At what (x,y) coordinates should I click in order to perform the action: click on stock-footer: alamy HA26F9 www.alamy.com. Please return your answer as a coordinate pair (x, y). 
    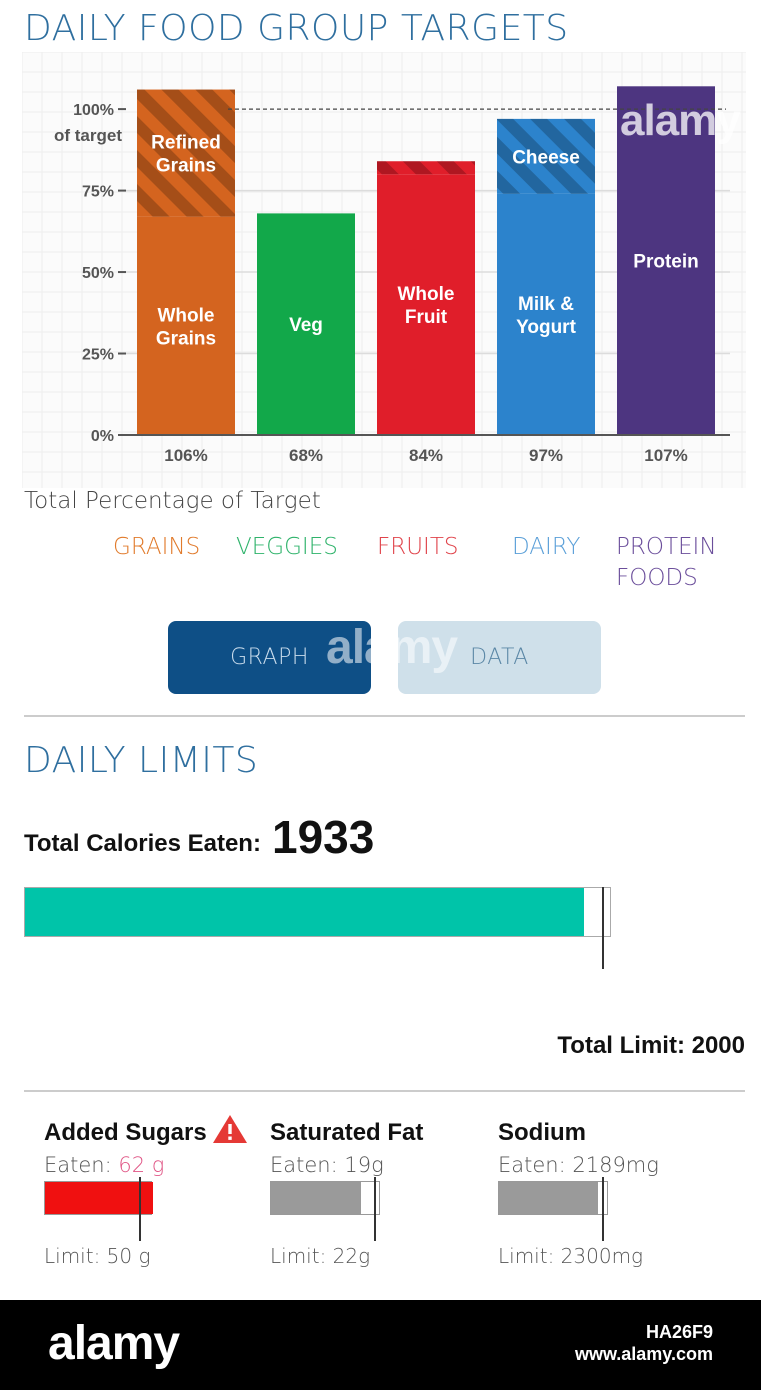
    Looking at the image, I should click on (380, 1345).